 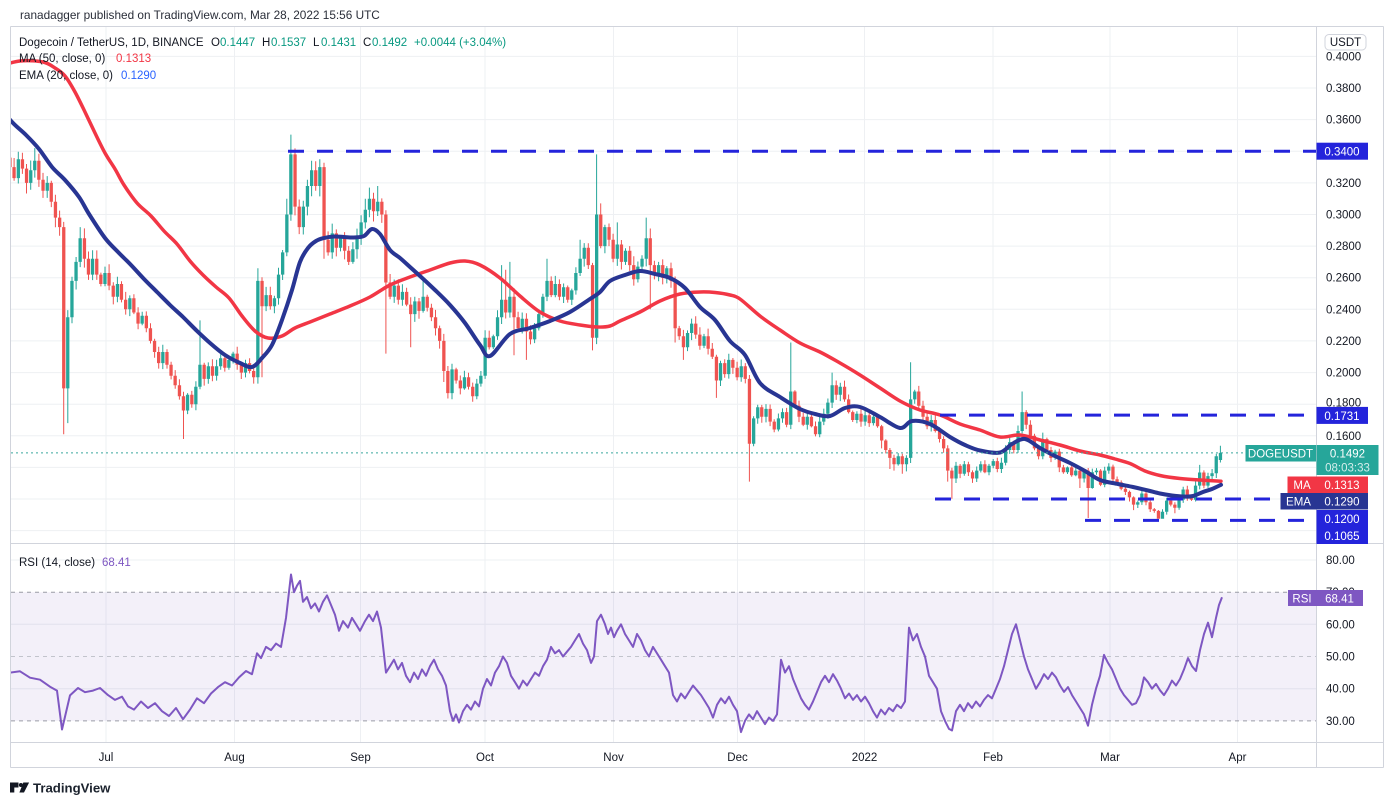 What do you see at coordinates (360, 758) in the screenshot?
I see `svg-text: Sep` at bounding box center [360, 758].